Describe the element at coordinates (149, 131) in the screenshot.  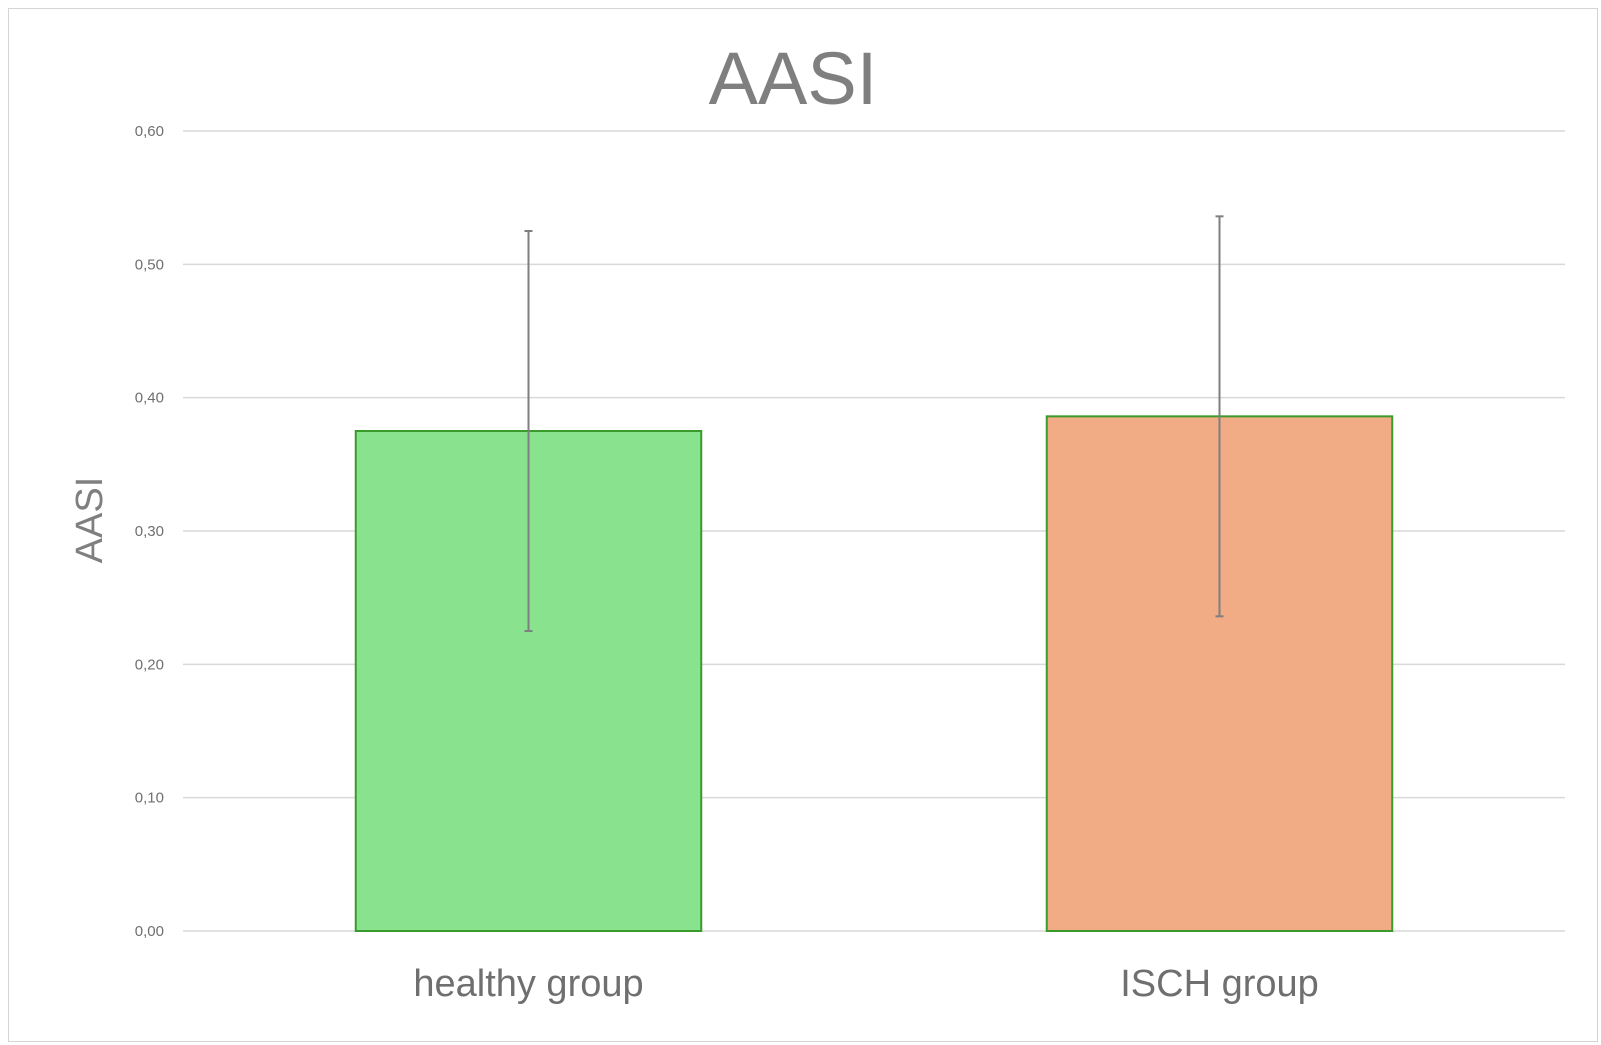
I see `y-tick-label: 0,60` at that location.